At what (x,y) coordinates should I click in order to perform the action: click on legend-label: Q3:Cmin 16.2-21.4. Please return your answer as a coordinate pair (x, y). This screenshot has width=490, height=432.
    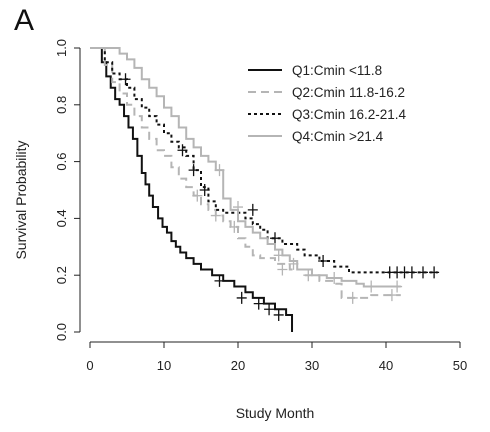
    Looking at the image, I should click on (349, 114).